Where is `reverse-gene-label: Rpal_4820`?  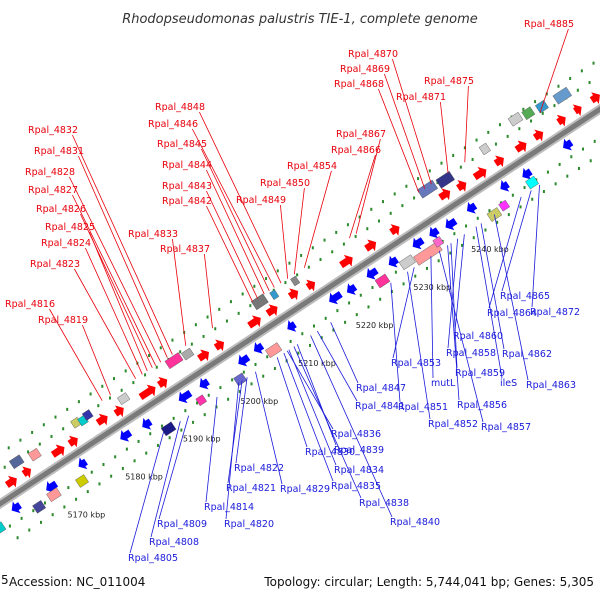
reverse-gene-label: Rpal_4820 is located at coordinates (249, 524).